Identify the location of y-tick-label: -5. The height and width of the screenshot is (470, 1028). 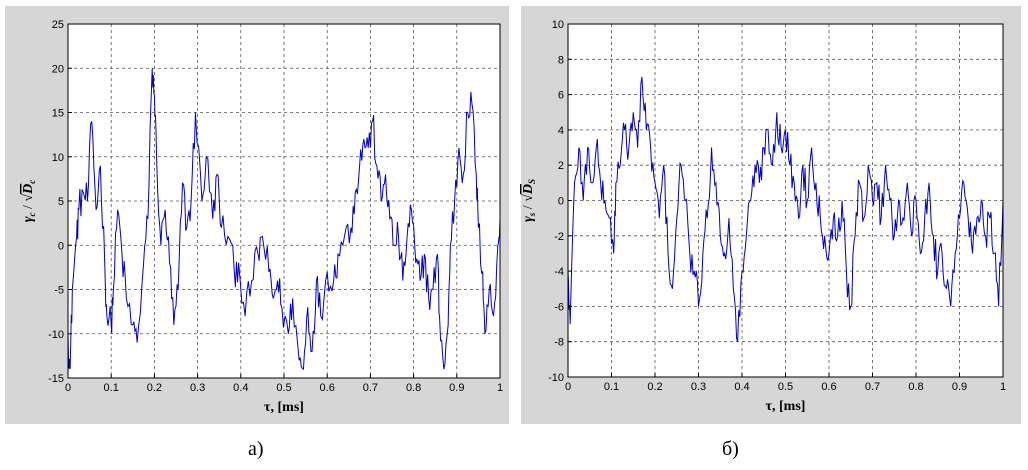
(59, 291).